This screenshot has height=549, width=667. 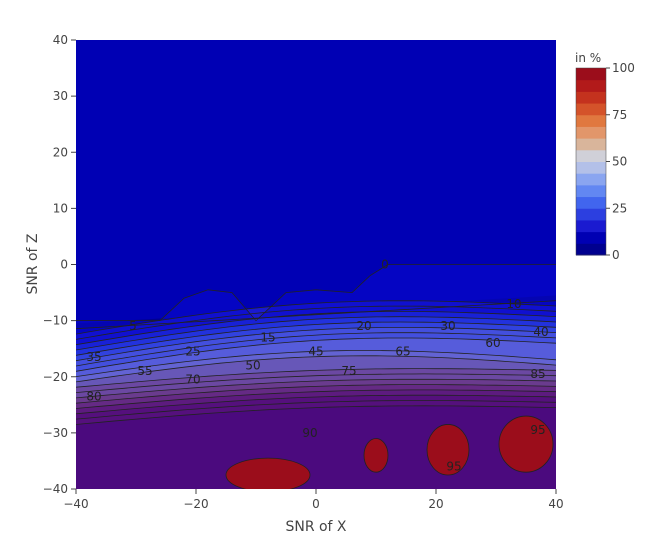 What do you see at coordinates (513, 304) in the screenshot?
I see `contour-label-10-2: 10` at bounding box center [513, 304].